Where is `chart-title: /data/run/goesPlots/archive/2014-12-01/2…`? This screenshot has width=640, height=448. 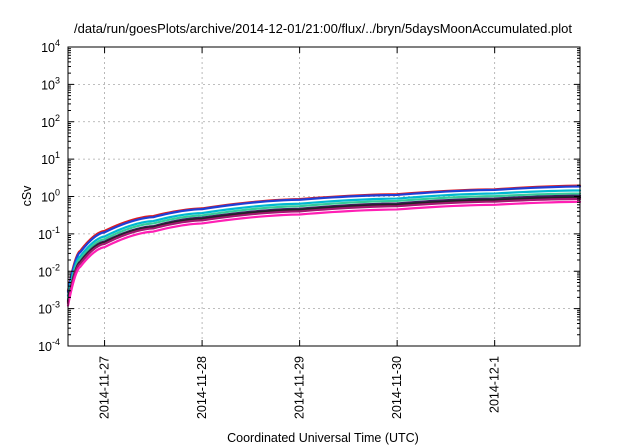 chart-title: /data/run/goesPlots/archive/2014-12-01/2… is located at coordinates (323, 28).